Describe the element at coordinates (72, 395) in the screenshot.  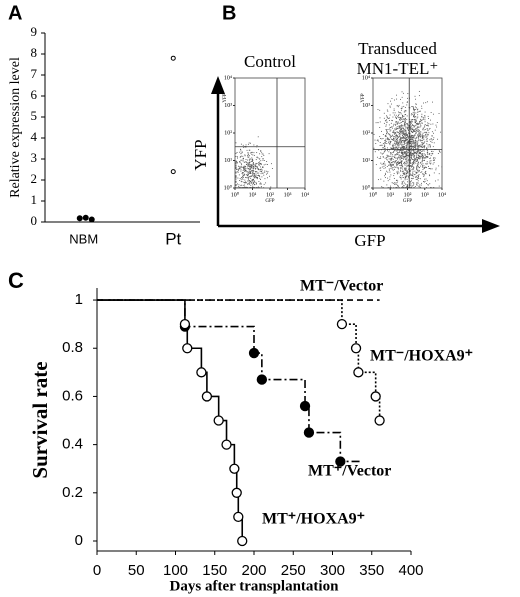
I see `y-tick-label: 0.6` at that location.